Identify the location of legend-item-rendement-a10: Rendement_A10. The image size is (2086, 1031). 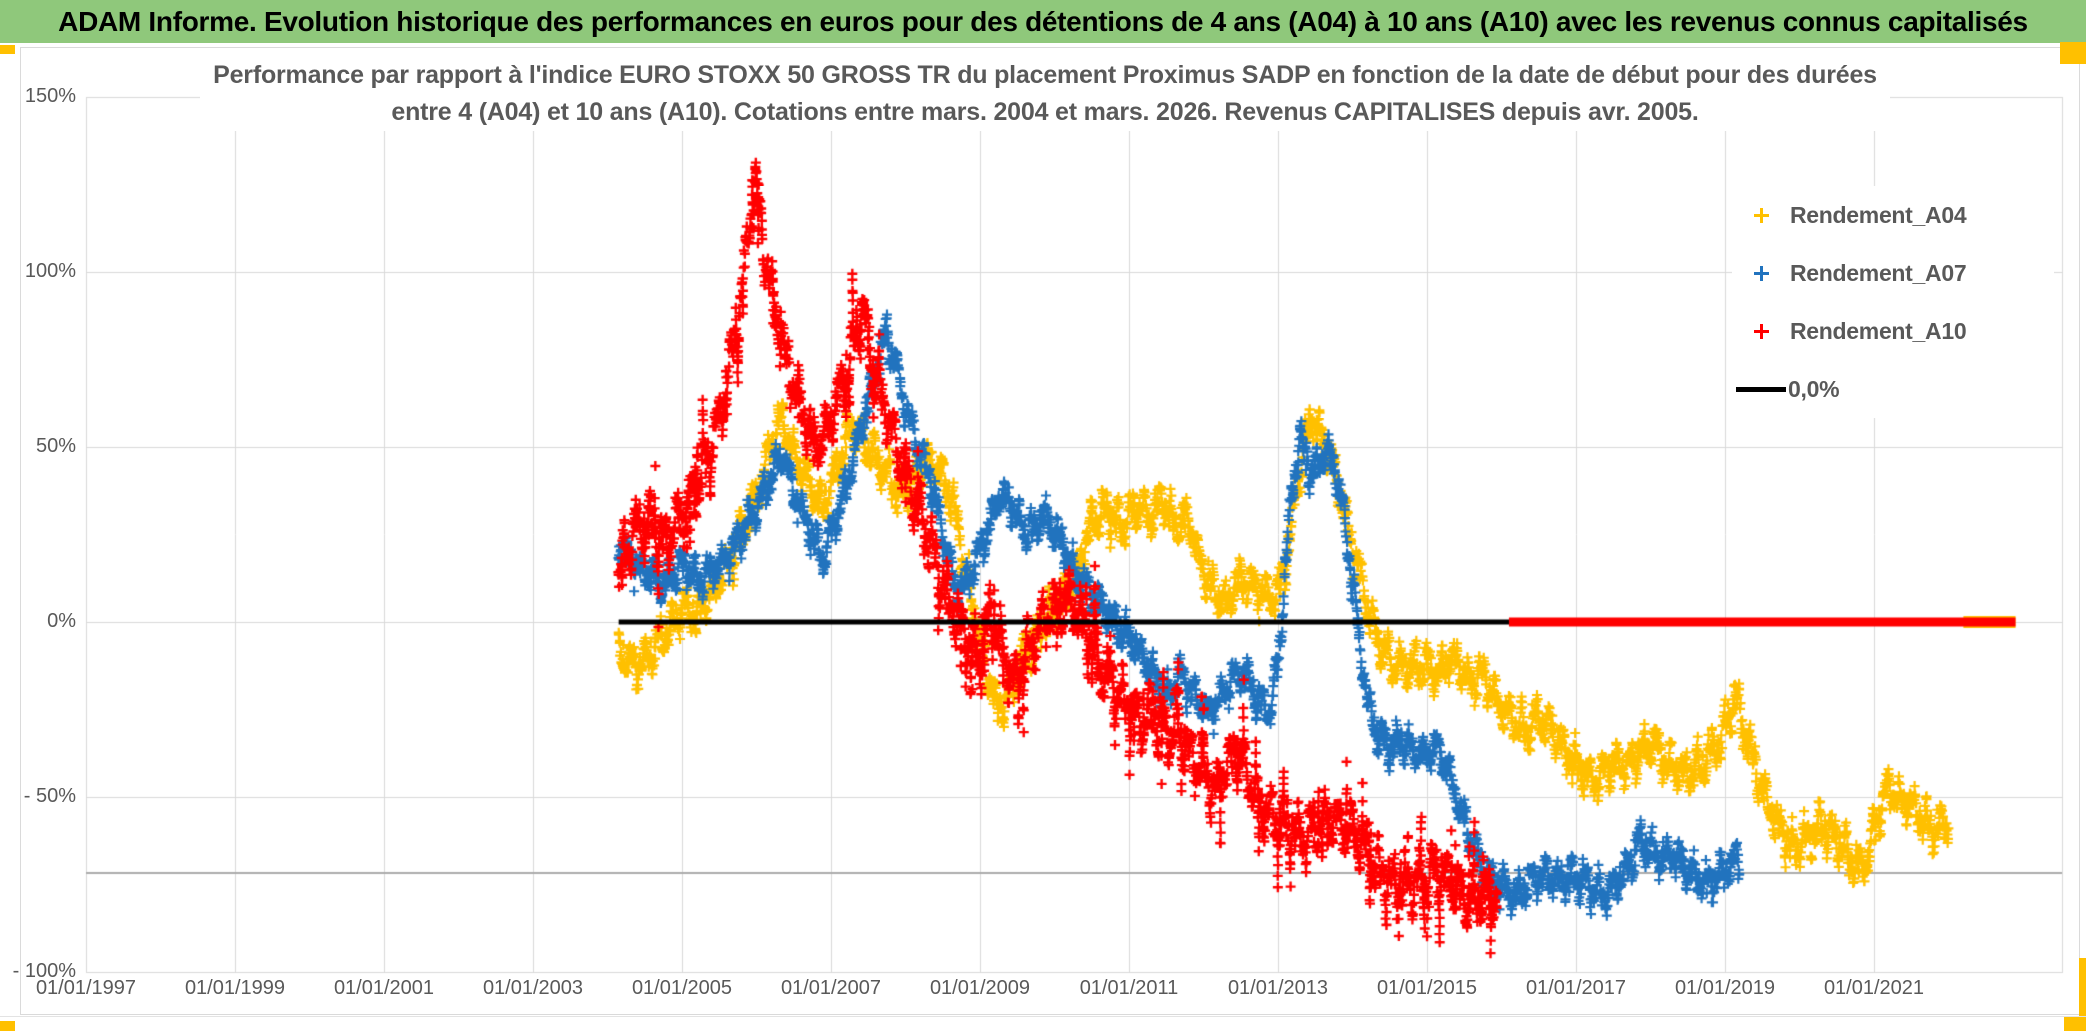
(1893, 331).